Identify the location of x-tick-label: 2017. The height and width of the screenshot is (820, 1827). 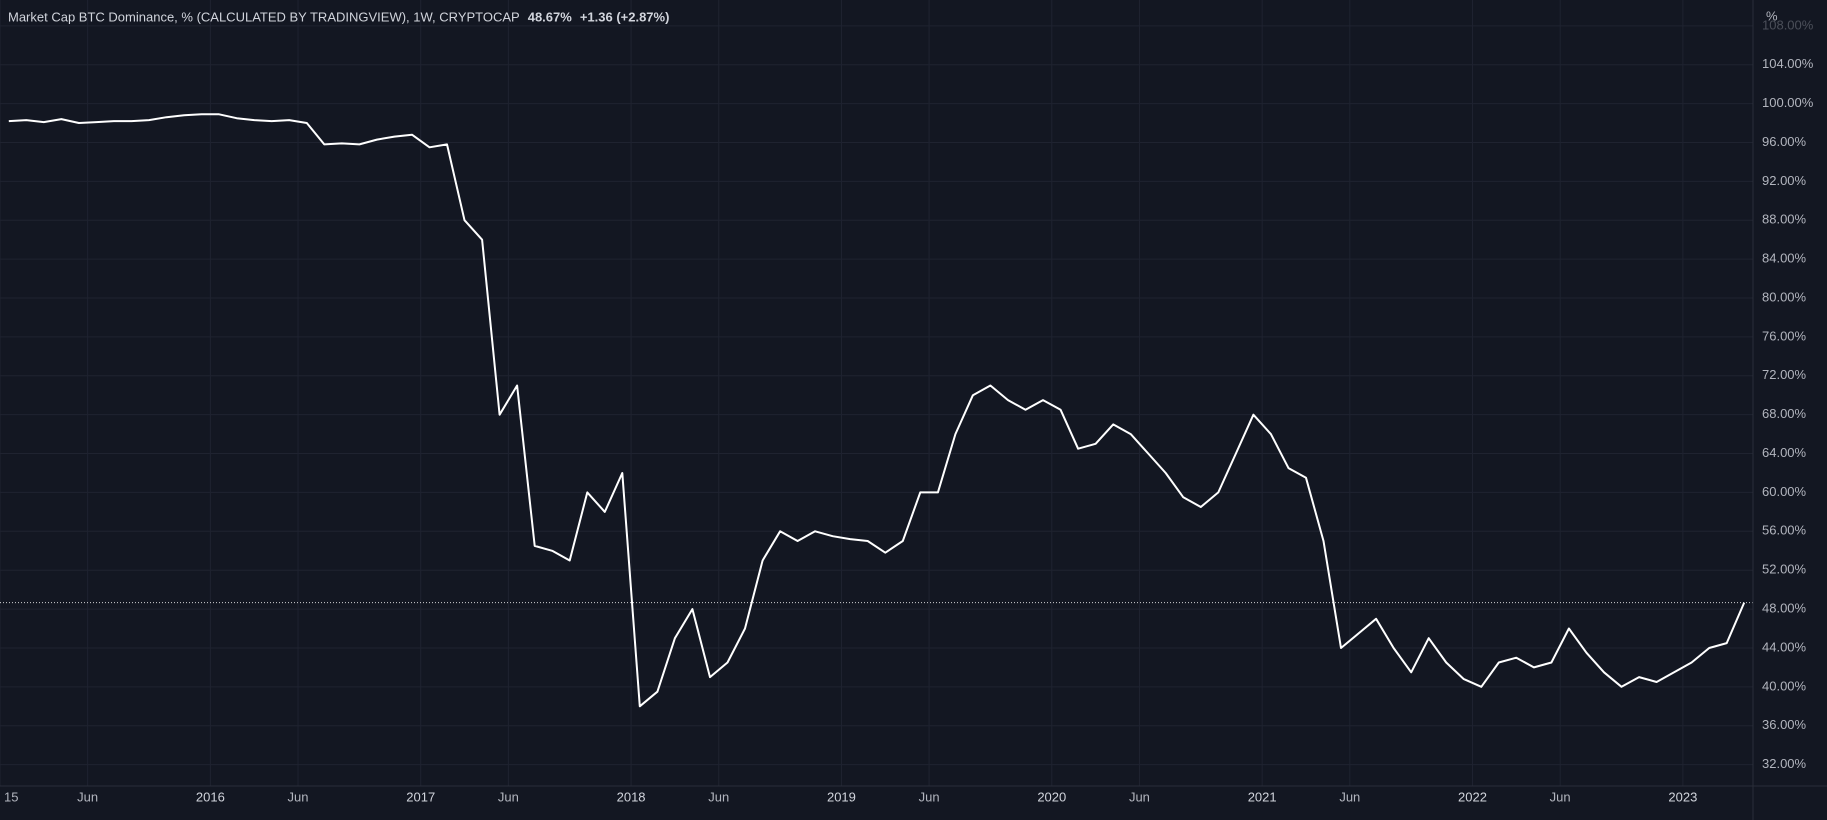
(420, 796).